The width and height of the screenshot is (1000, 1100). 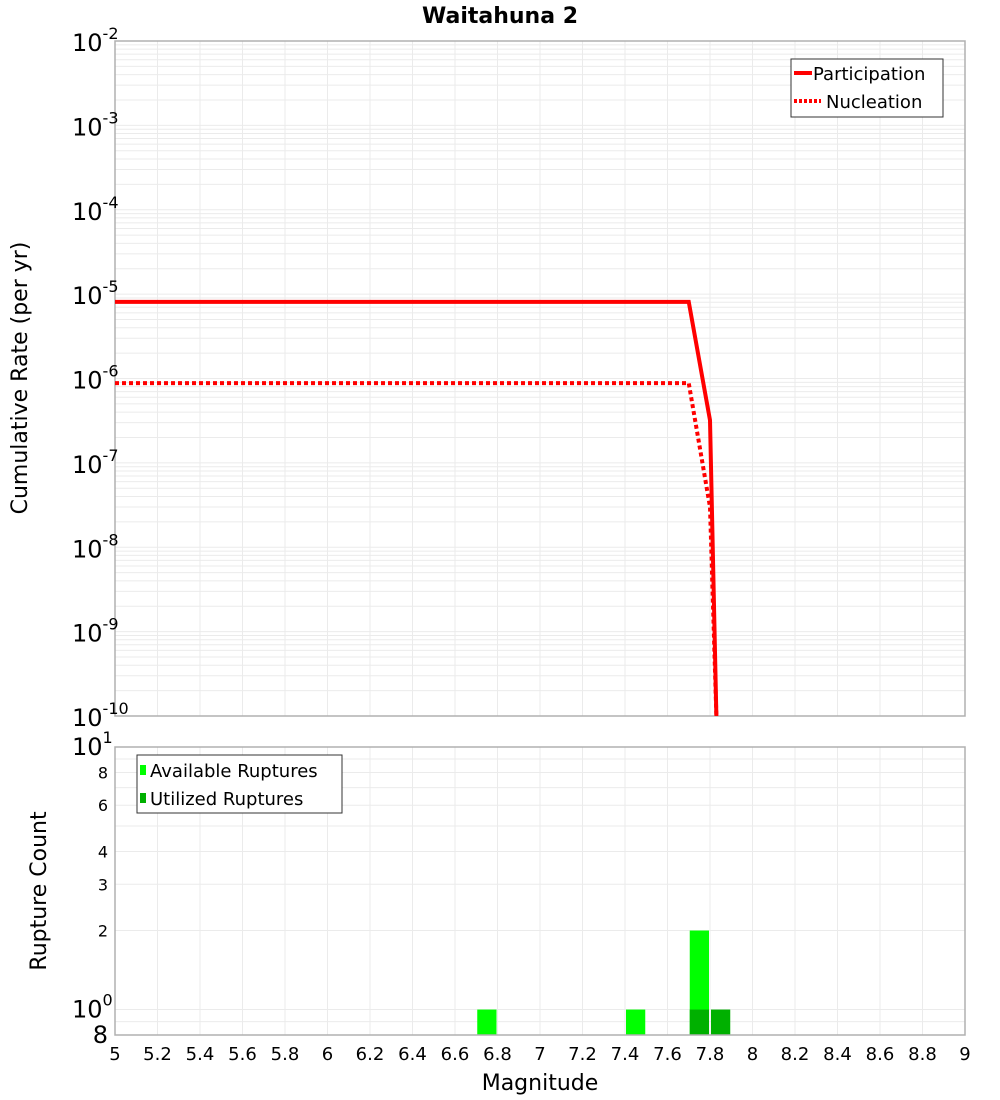 I want to click on svg-text: 7, so click(x=539, y=1054).